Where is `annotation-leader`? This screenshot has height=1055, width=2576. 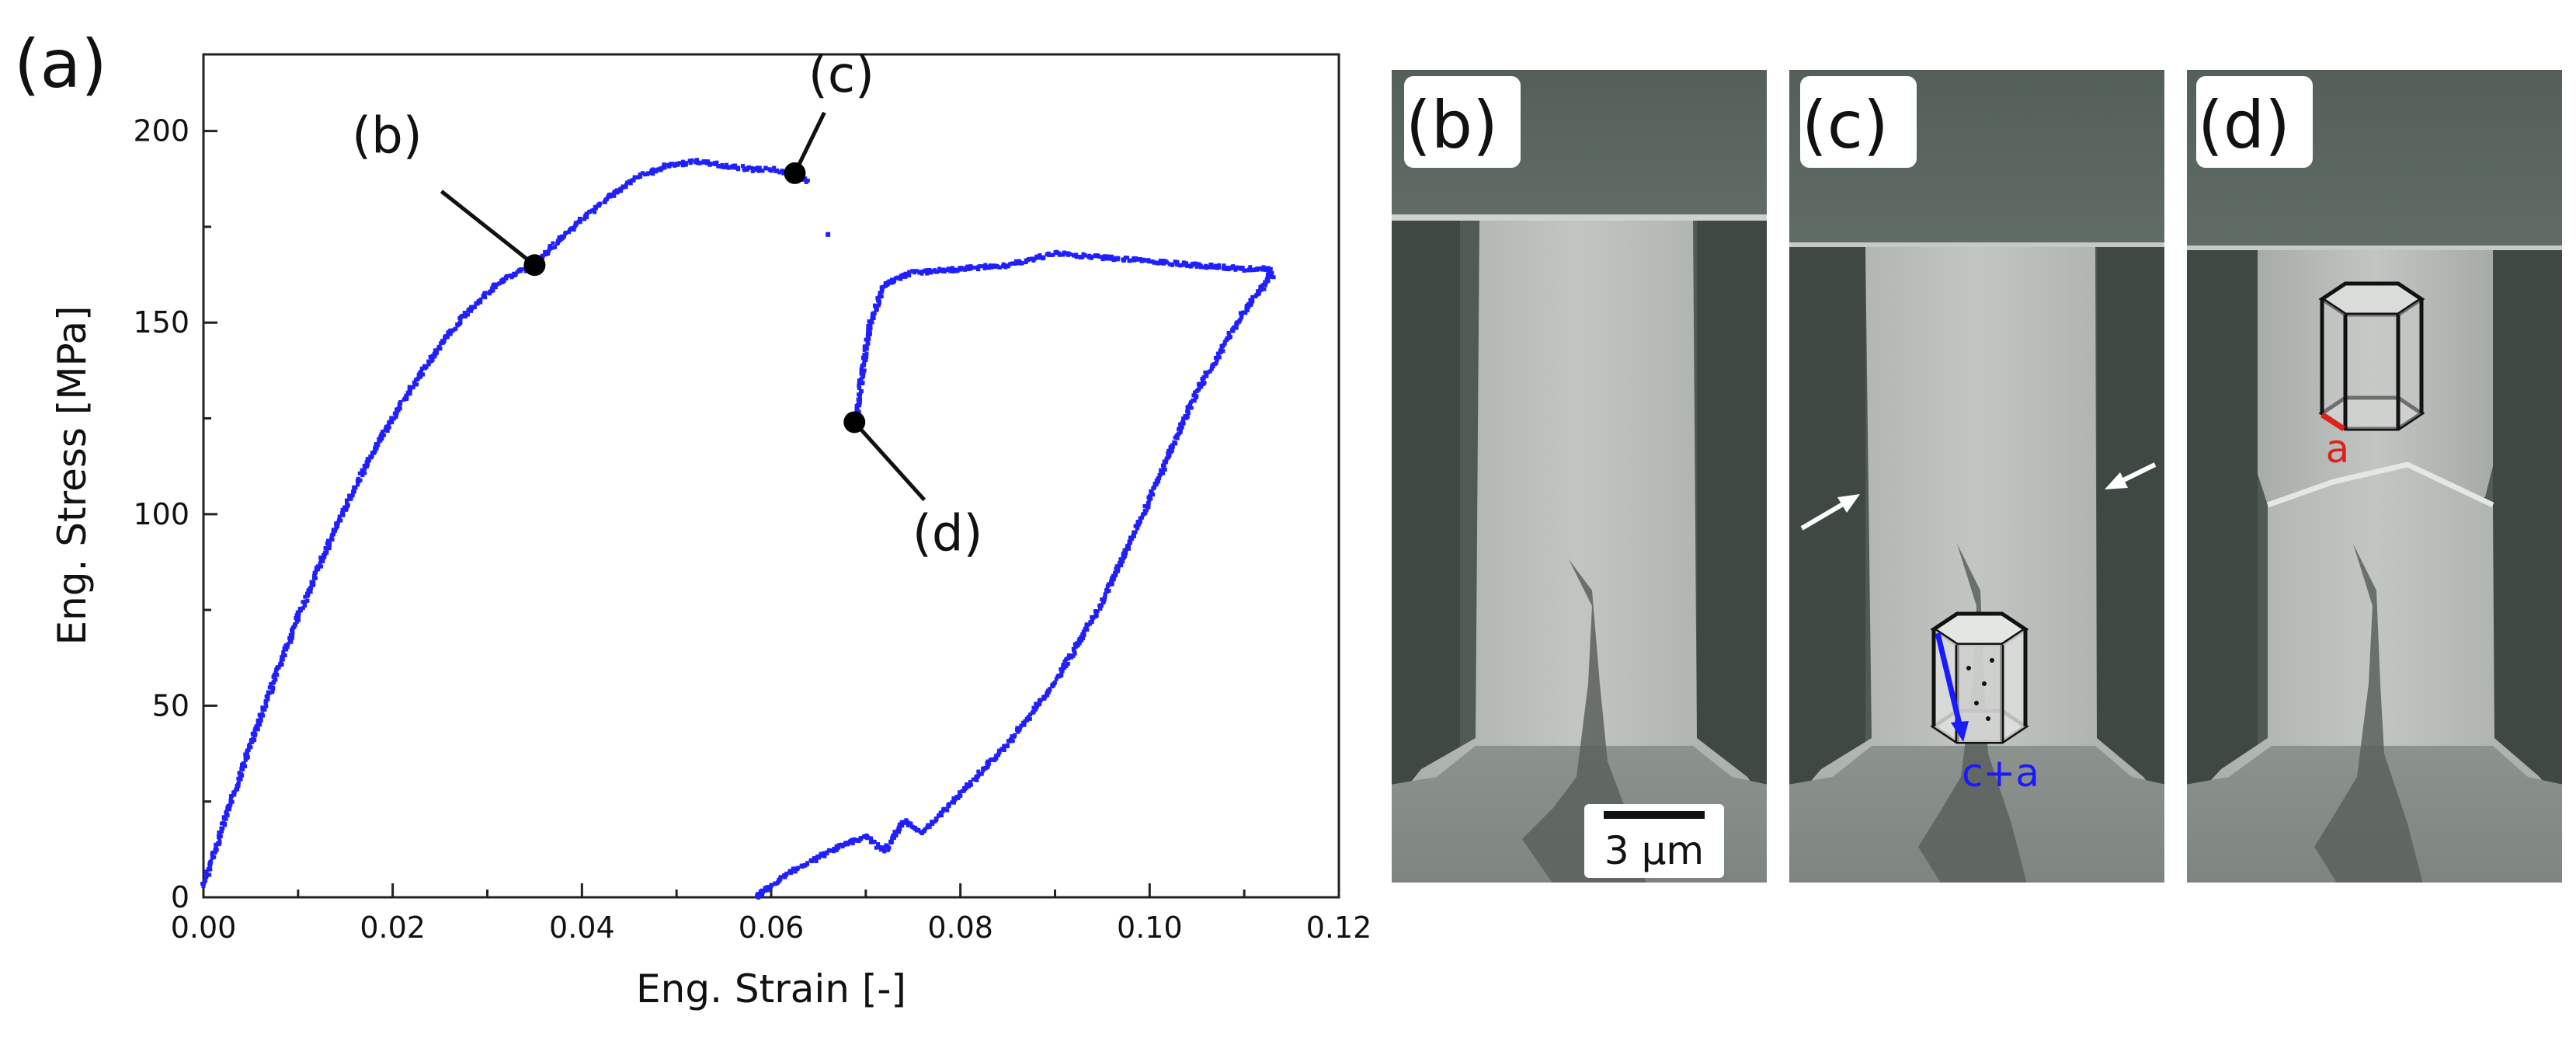 annotation-leader is located at coordinates (889, 461).